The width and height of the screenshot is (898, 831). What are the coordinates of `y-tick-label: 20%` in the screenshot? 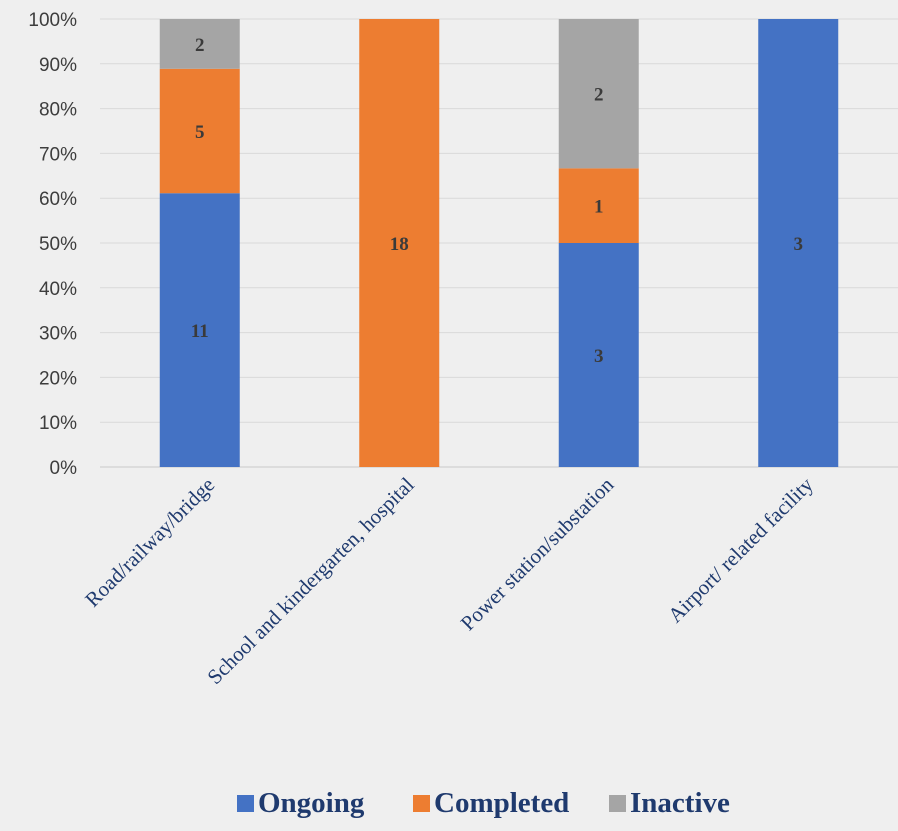 It's located at (58, 378).